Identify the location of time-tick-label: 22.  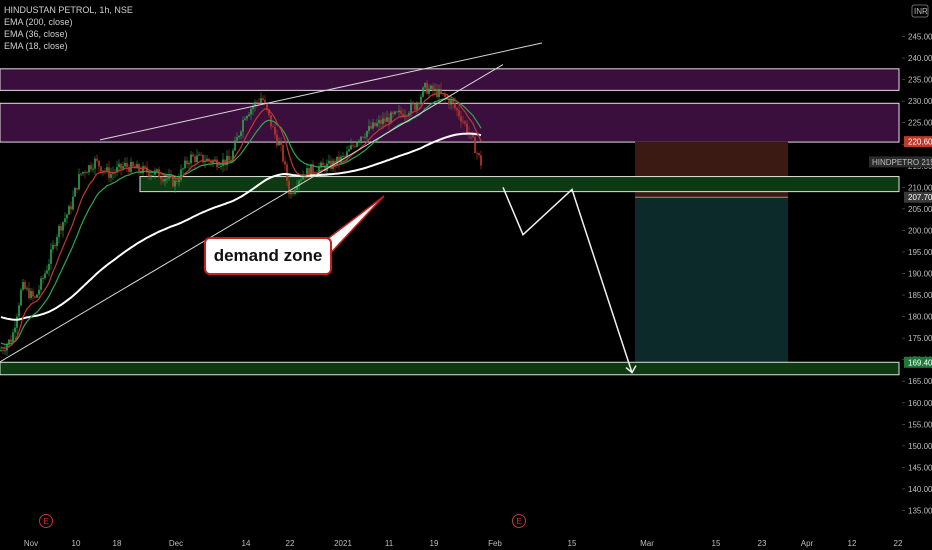
(898, 543).